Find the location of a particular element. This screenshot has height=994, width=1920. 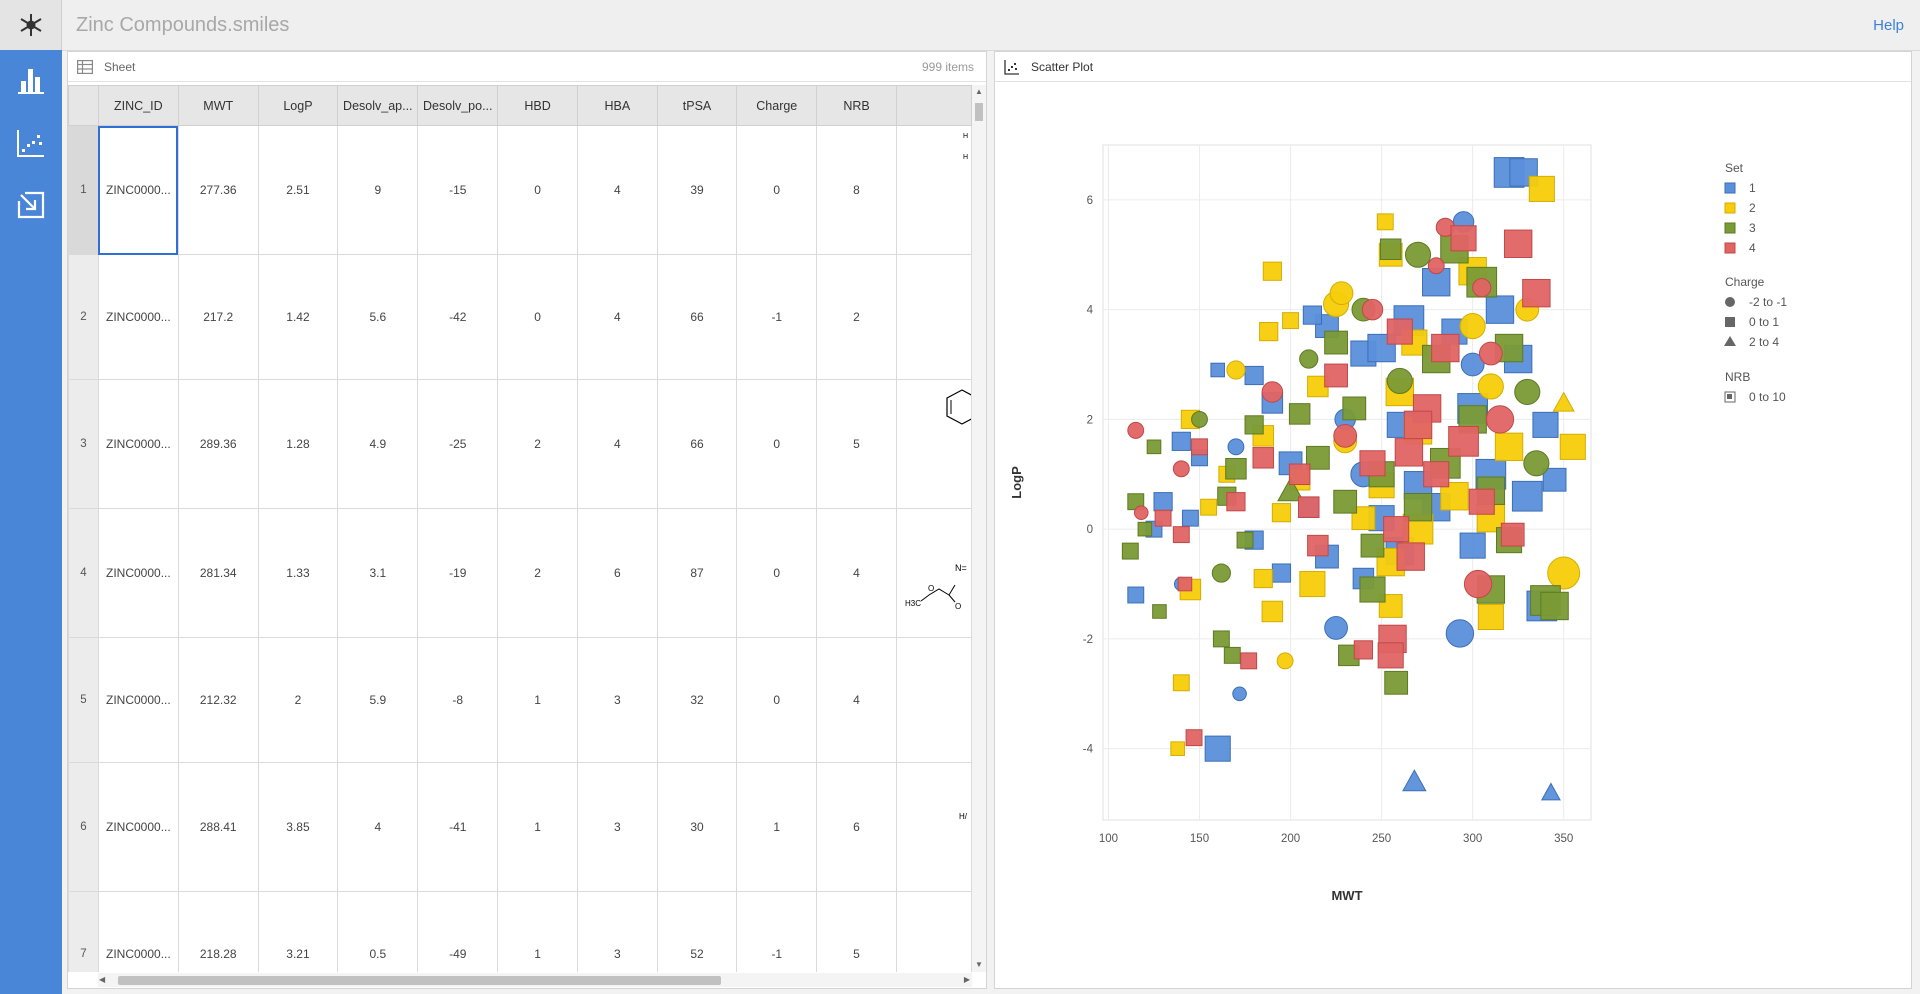

scroll-left-icon: ◀ is located at coordinates (102, 979).